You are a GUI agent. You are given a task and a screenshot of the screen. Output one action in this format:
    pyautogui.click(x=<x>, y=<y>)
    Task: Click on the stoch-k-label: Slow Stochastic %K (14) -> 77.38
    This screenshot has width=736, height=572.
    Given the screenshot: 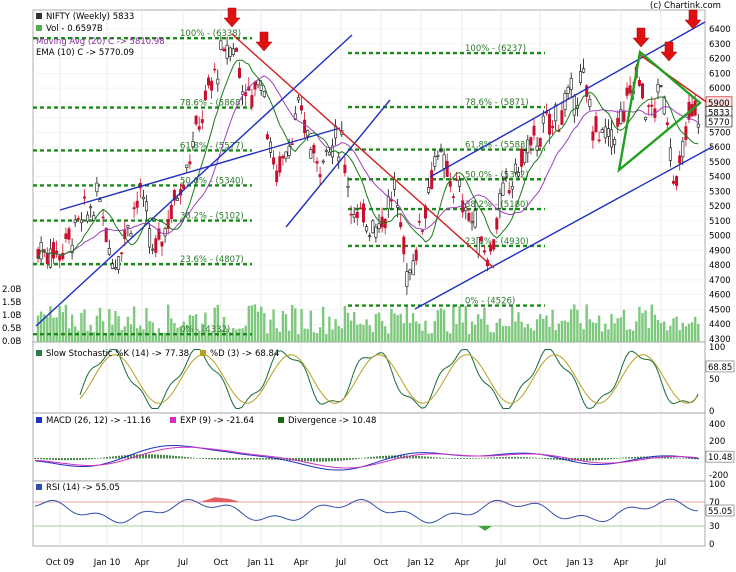 What is the action you would take?
    pyautogui.click(x=117, y=354)
    